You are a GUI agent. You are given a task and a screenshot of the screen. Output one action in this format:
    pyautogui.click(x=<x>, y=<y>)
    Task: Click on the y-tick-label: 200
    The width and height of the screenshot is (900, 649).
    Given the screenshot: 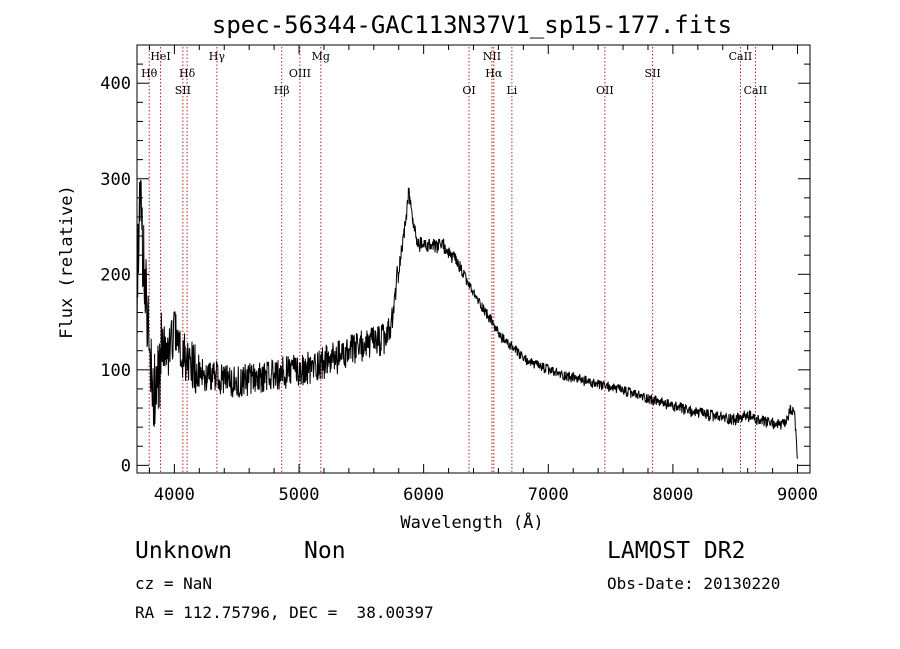 What is the action you would take?
    pyautogui.click(x=115, y=275)
    